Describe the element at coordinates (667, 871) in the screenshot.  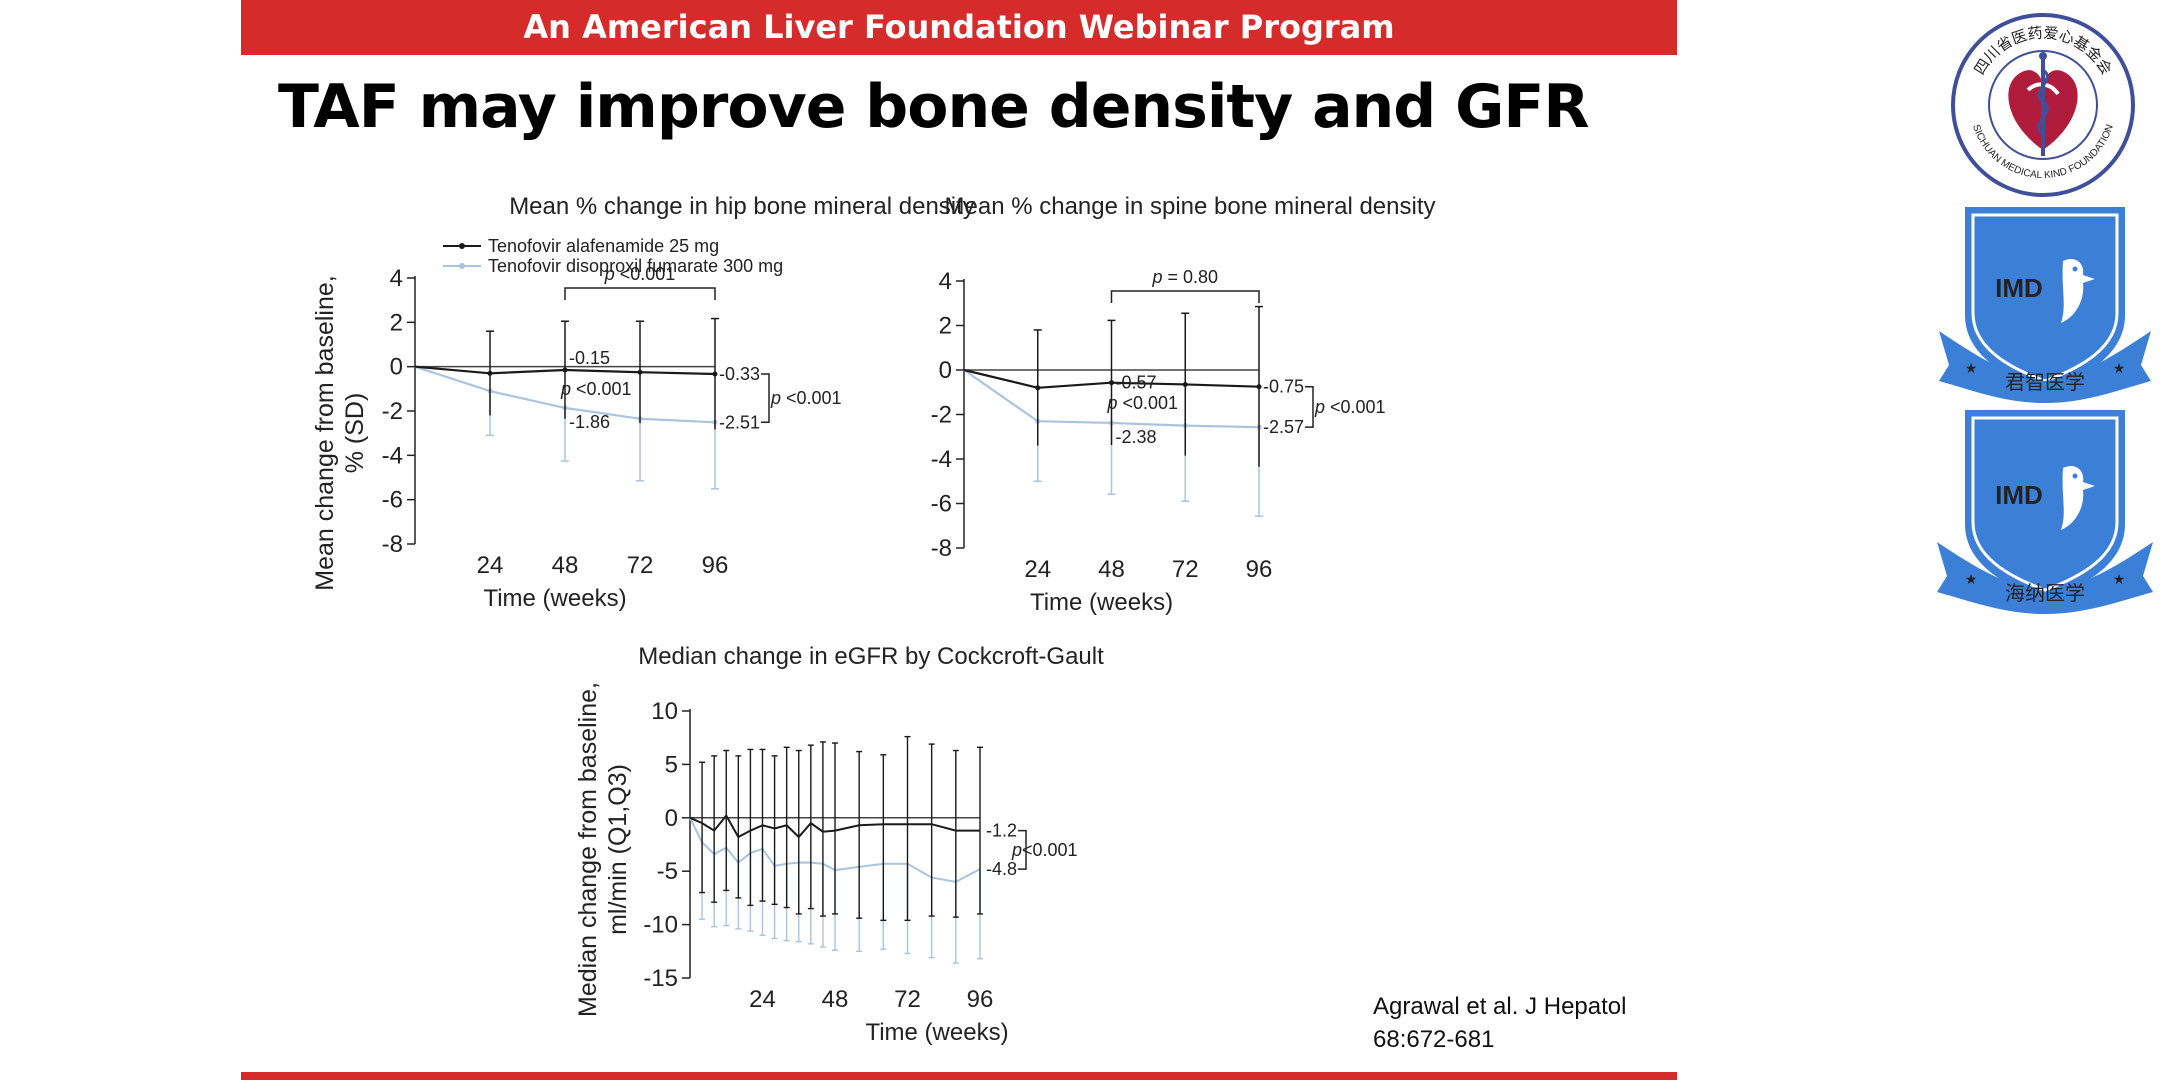
I see `y-tick-label: -5` at that location.